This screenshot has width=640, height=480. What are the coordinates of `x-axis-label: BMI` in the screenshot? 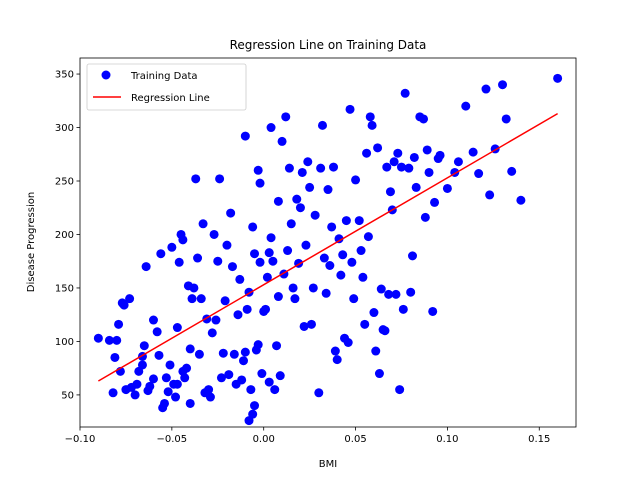 It's located at (328, 464).